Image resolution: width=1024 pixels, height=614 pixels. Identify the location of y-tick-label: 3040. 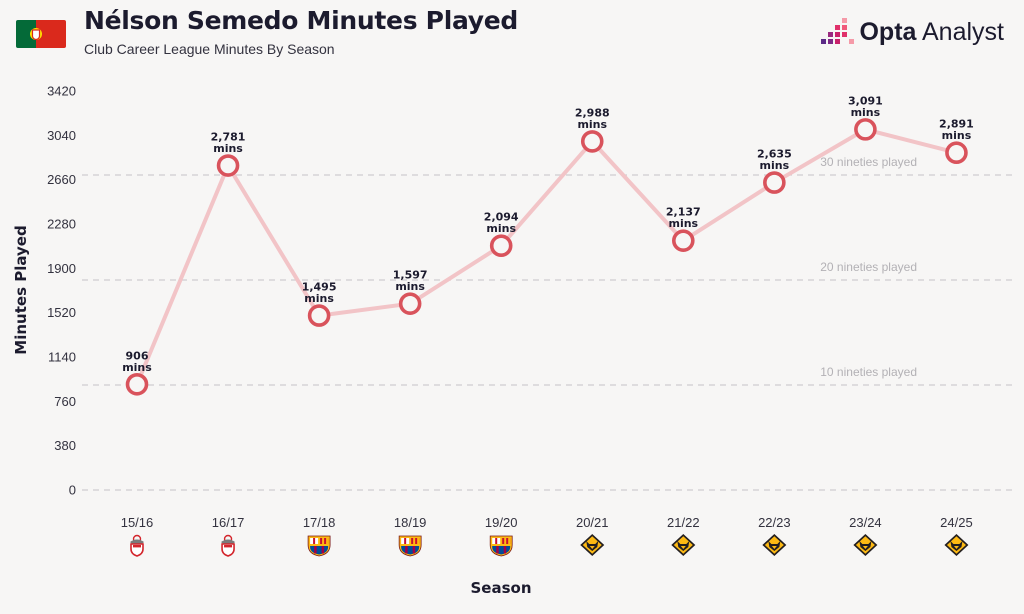
(61, 135).